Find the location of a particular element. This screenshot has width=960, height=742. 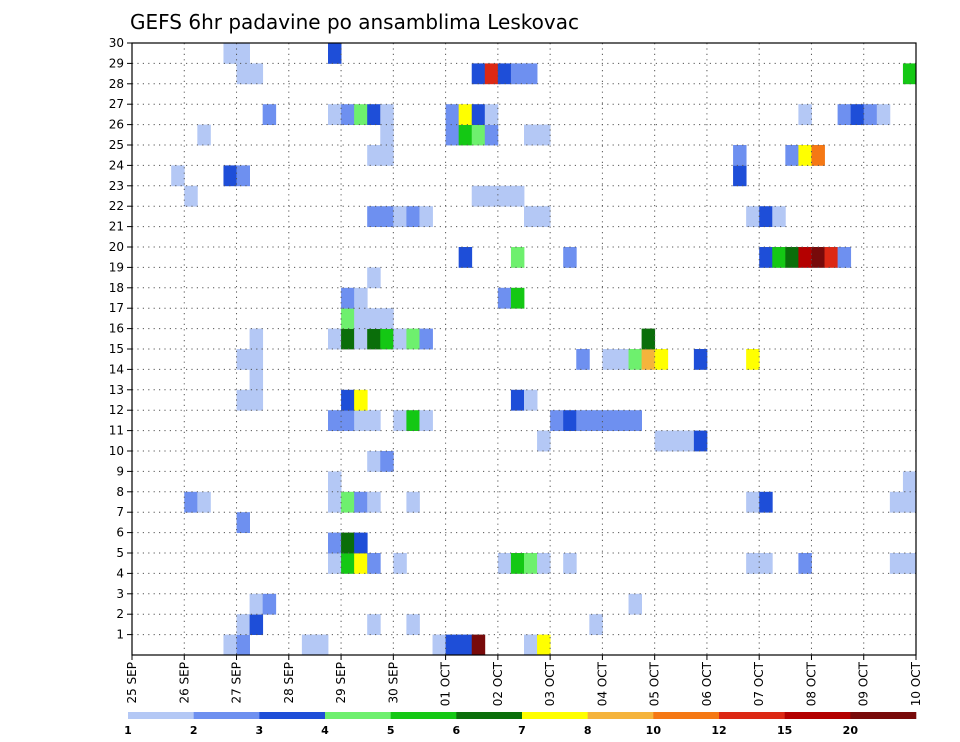

y-tick-label: 20 is located at coordinates (116, 247).